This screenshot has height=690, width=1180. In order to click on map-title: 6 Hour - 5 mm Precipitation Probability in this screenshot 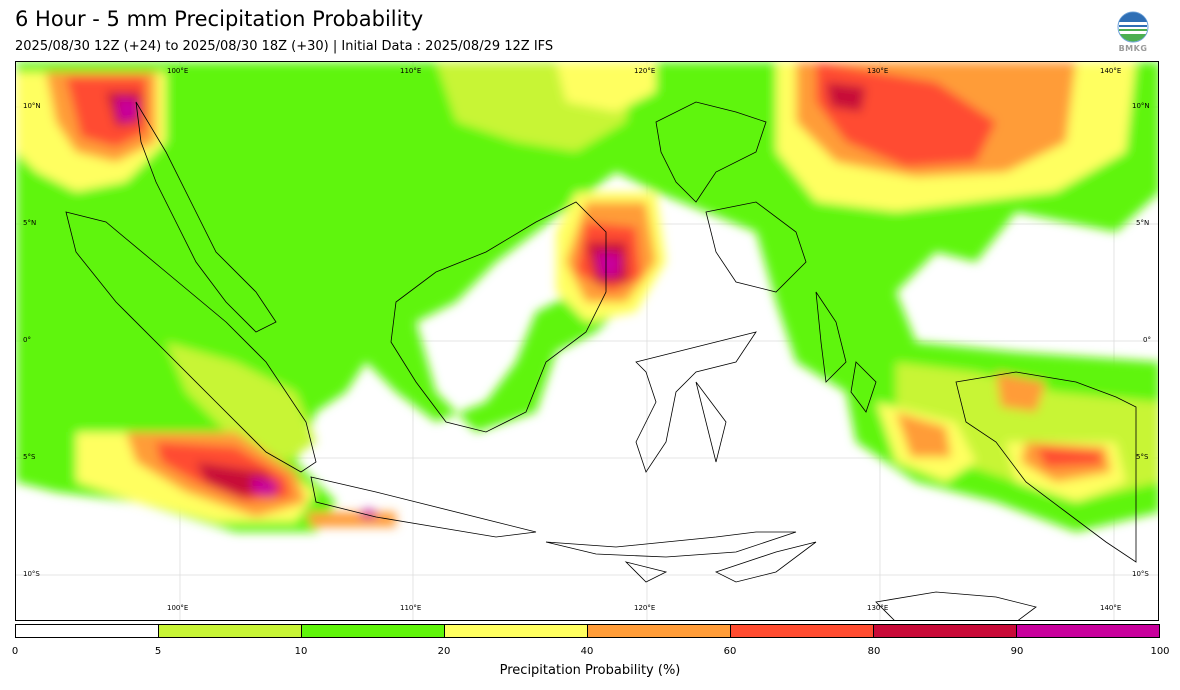, I will do `click(219, 19)`.